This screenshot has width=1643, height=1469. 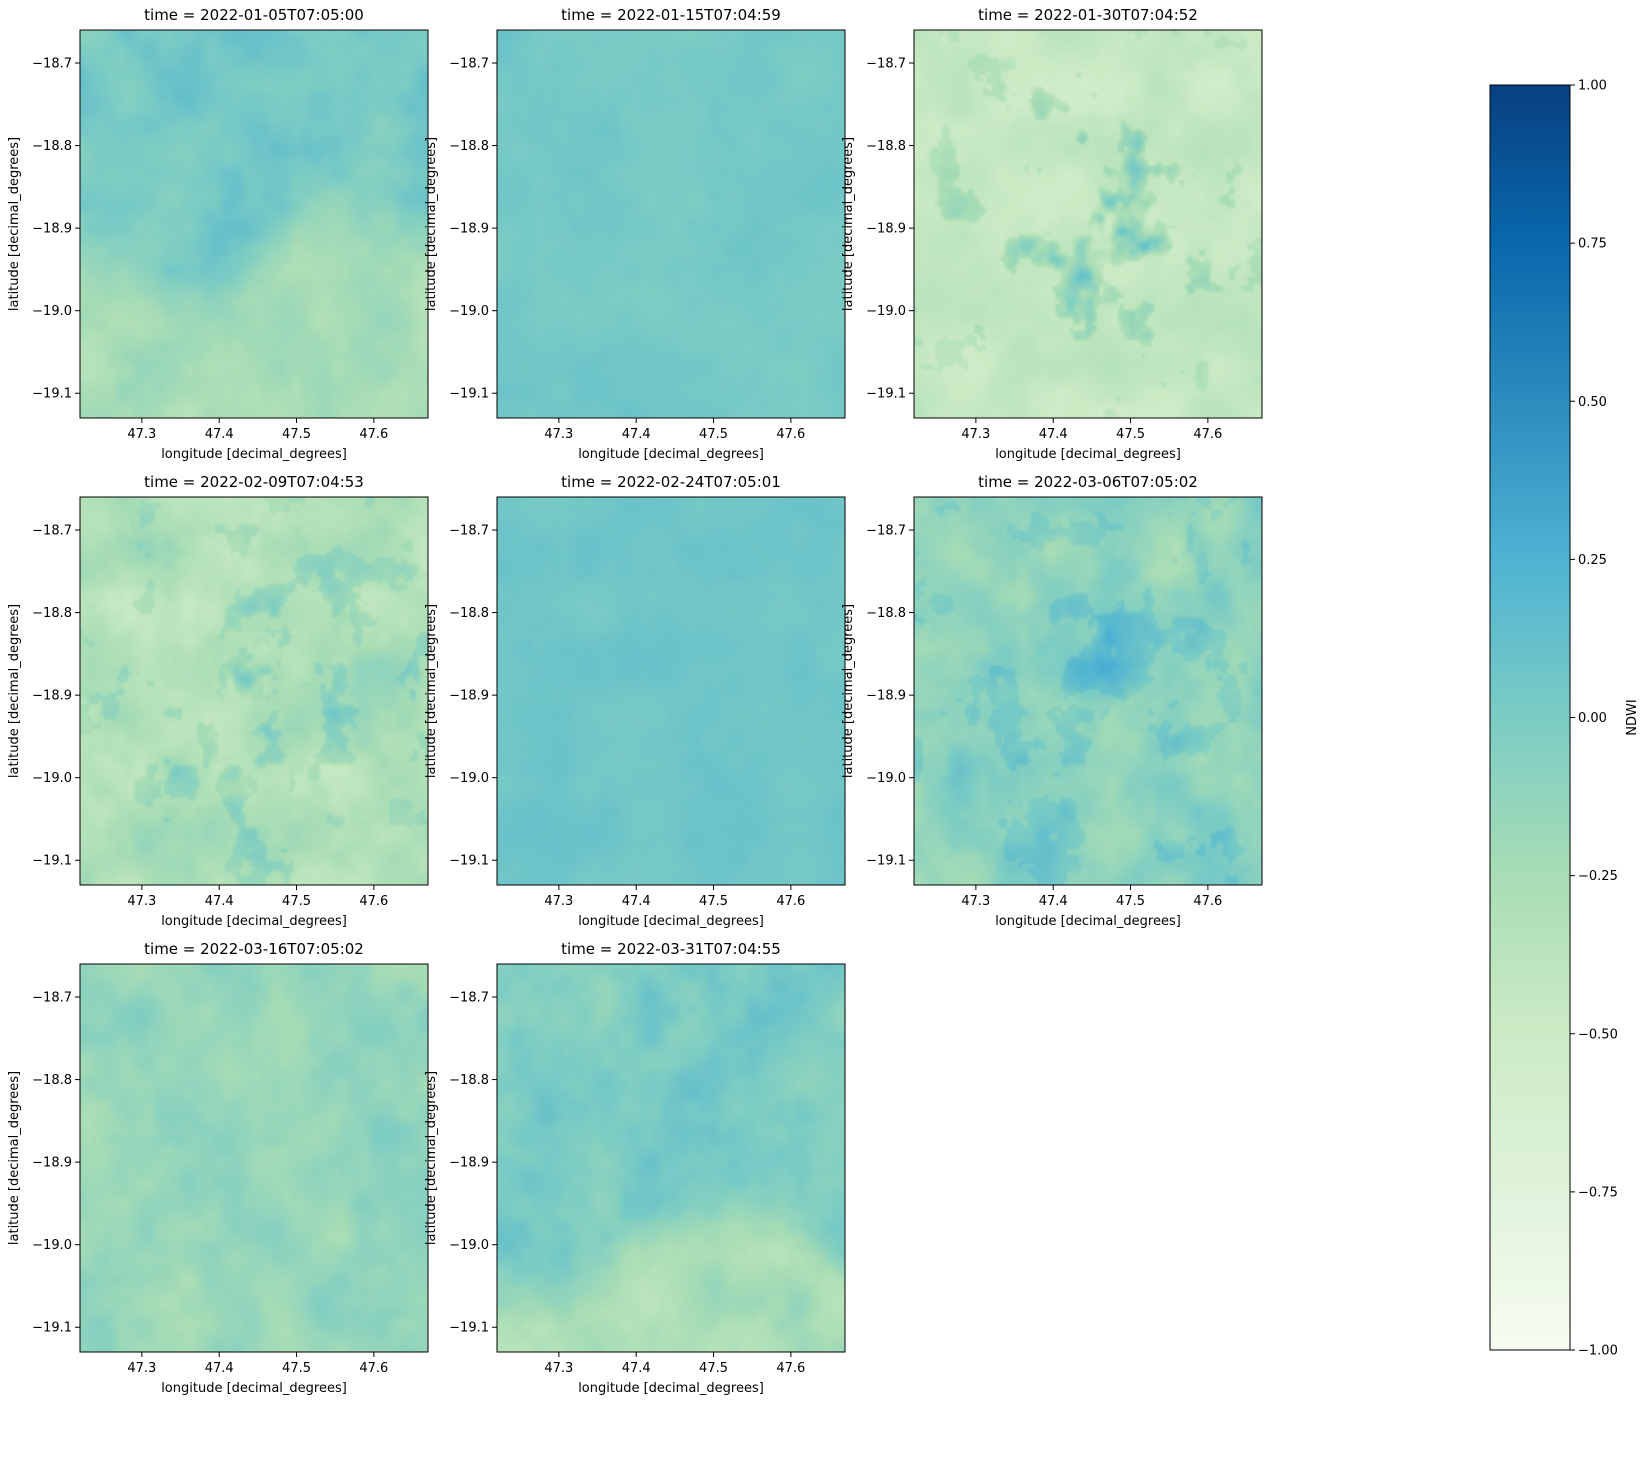 I want to click on panel-title: time = 2022-01-30T07:04:52, so click(x=1088, y=15).